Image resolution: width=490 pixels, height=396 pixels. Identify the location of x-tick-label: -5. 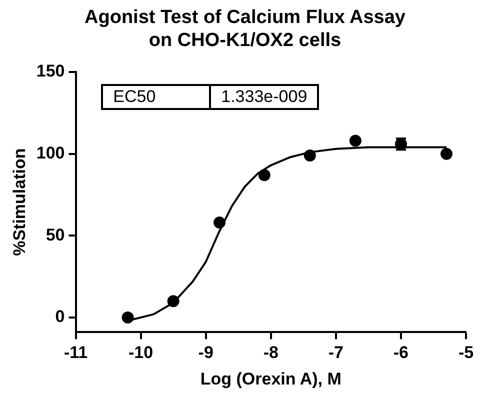
(466, 352).